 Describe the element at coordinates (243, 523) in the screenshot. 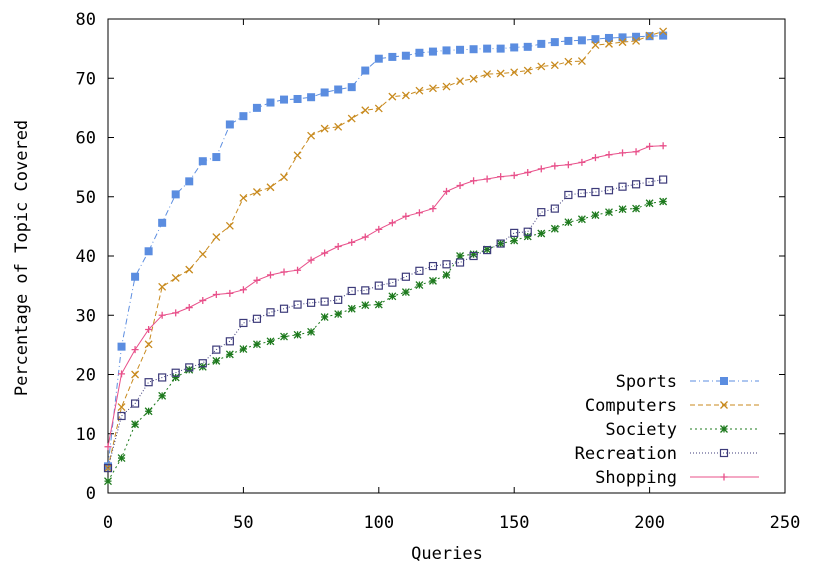

I see `x-tick-label: 50` at that location.